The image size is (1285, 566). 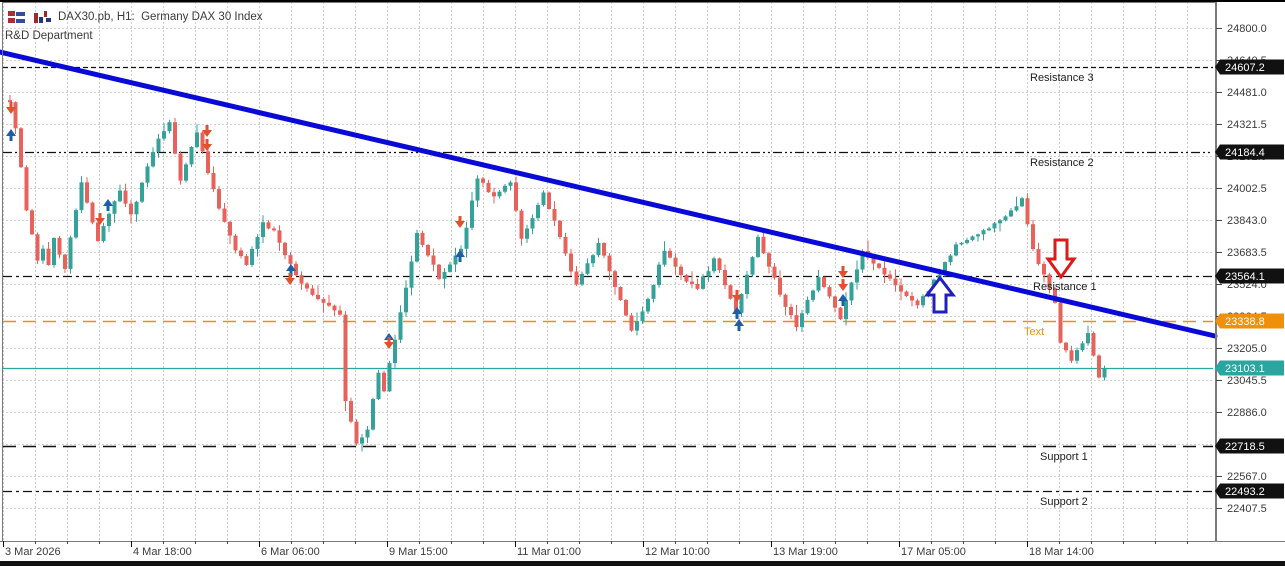 What do you see at coordinates (1062, 78) in the screenshot?
I see `resistance-3-label: Resistance 3` at bounding box center [1062, 78].